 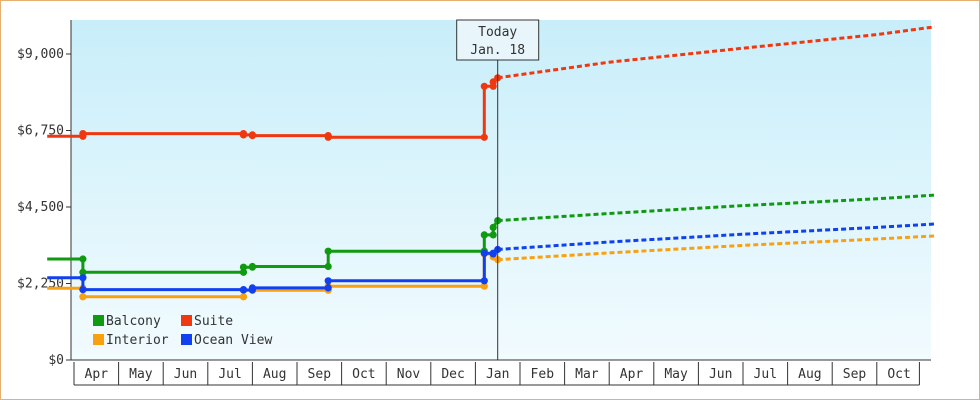 I want to click on y-tick-label: $9,000, so click(x=40, y=54).